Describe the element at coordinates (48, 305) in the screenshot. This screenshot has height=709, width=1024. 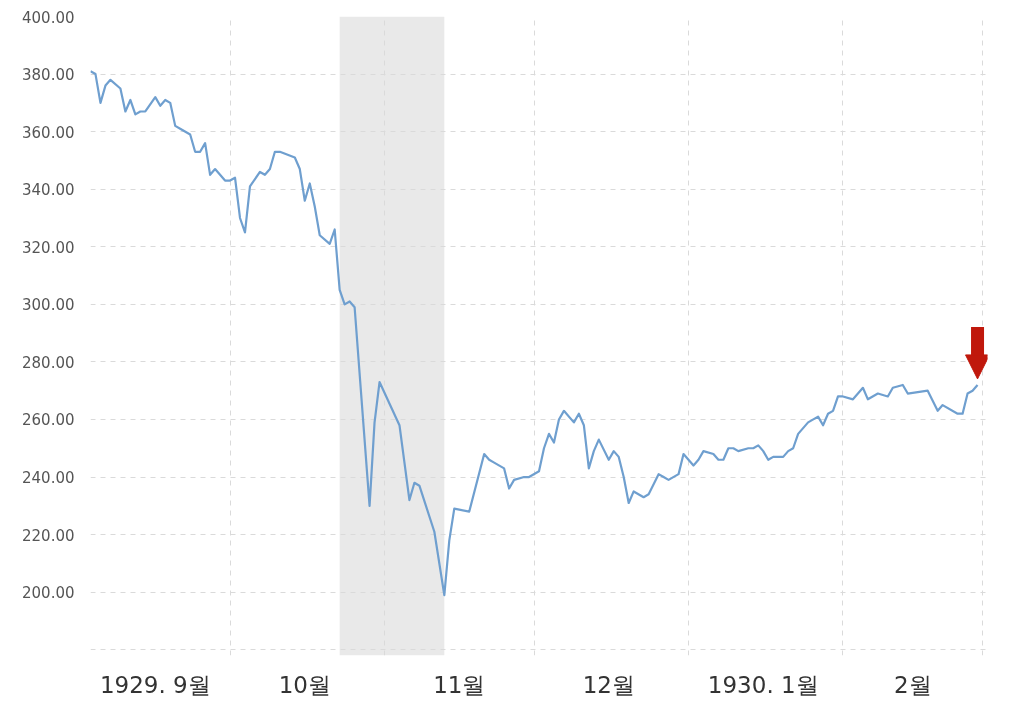
I see `y-tick-label: 300.00` at that location.